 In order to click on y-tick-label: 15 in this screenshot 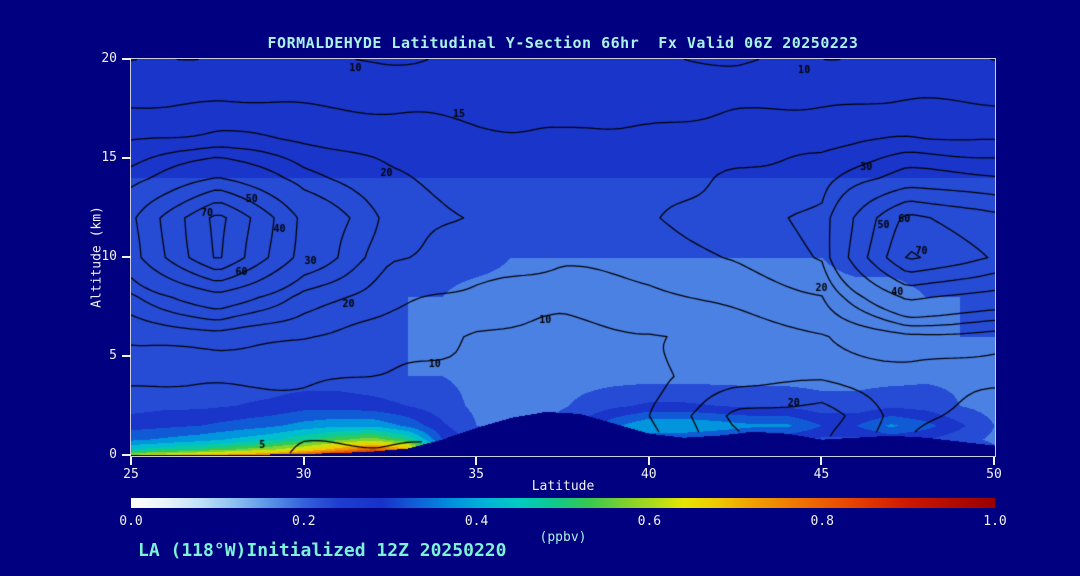, I will do `click(109, 157)`.